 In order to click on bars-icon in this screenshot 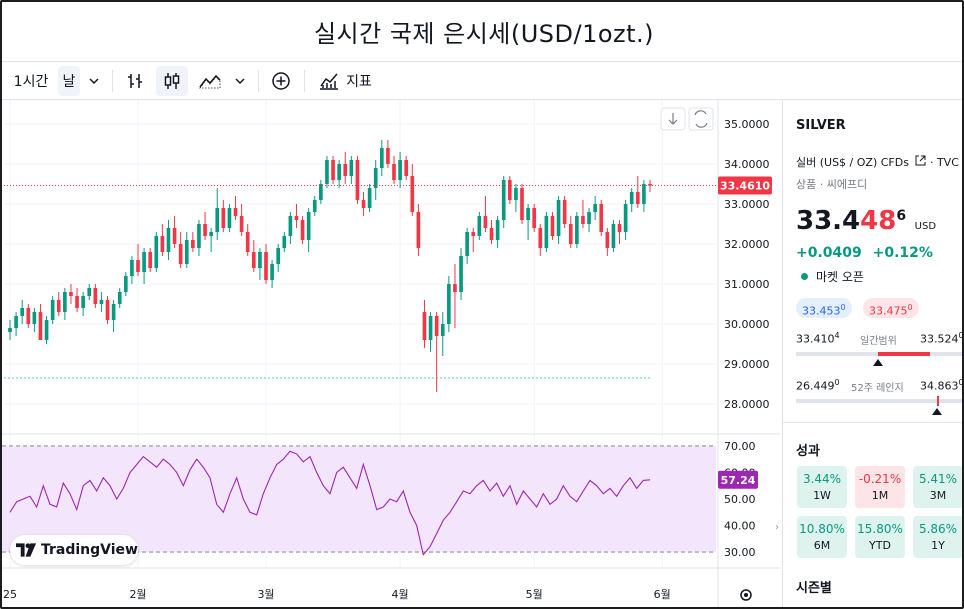, I will do `click(135, 81)`.